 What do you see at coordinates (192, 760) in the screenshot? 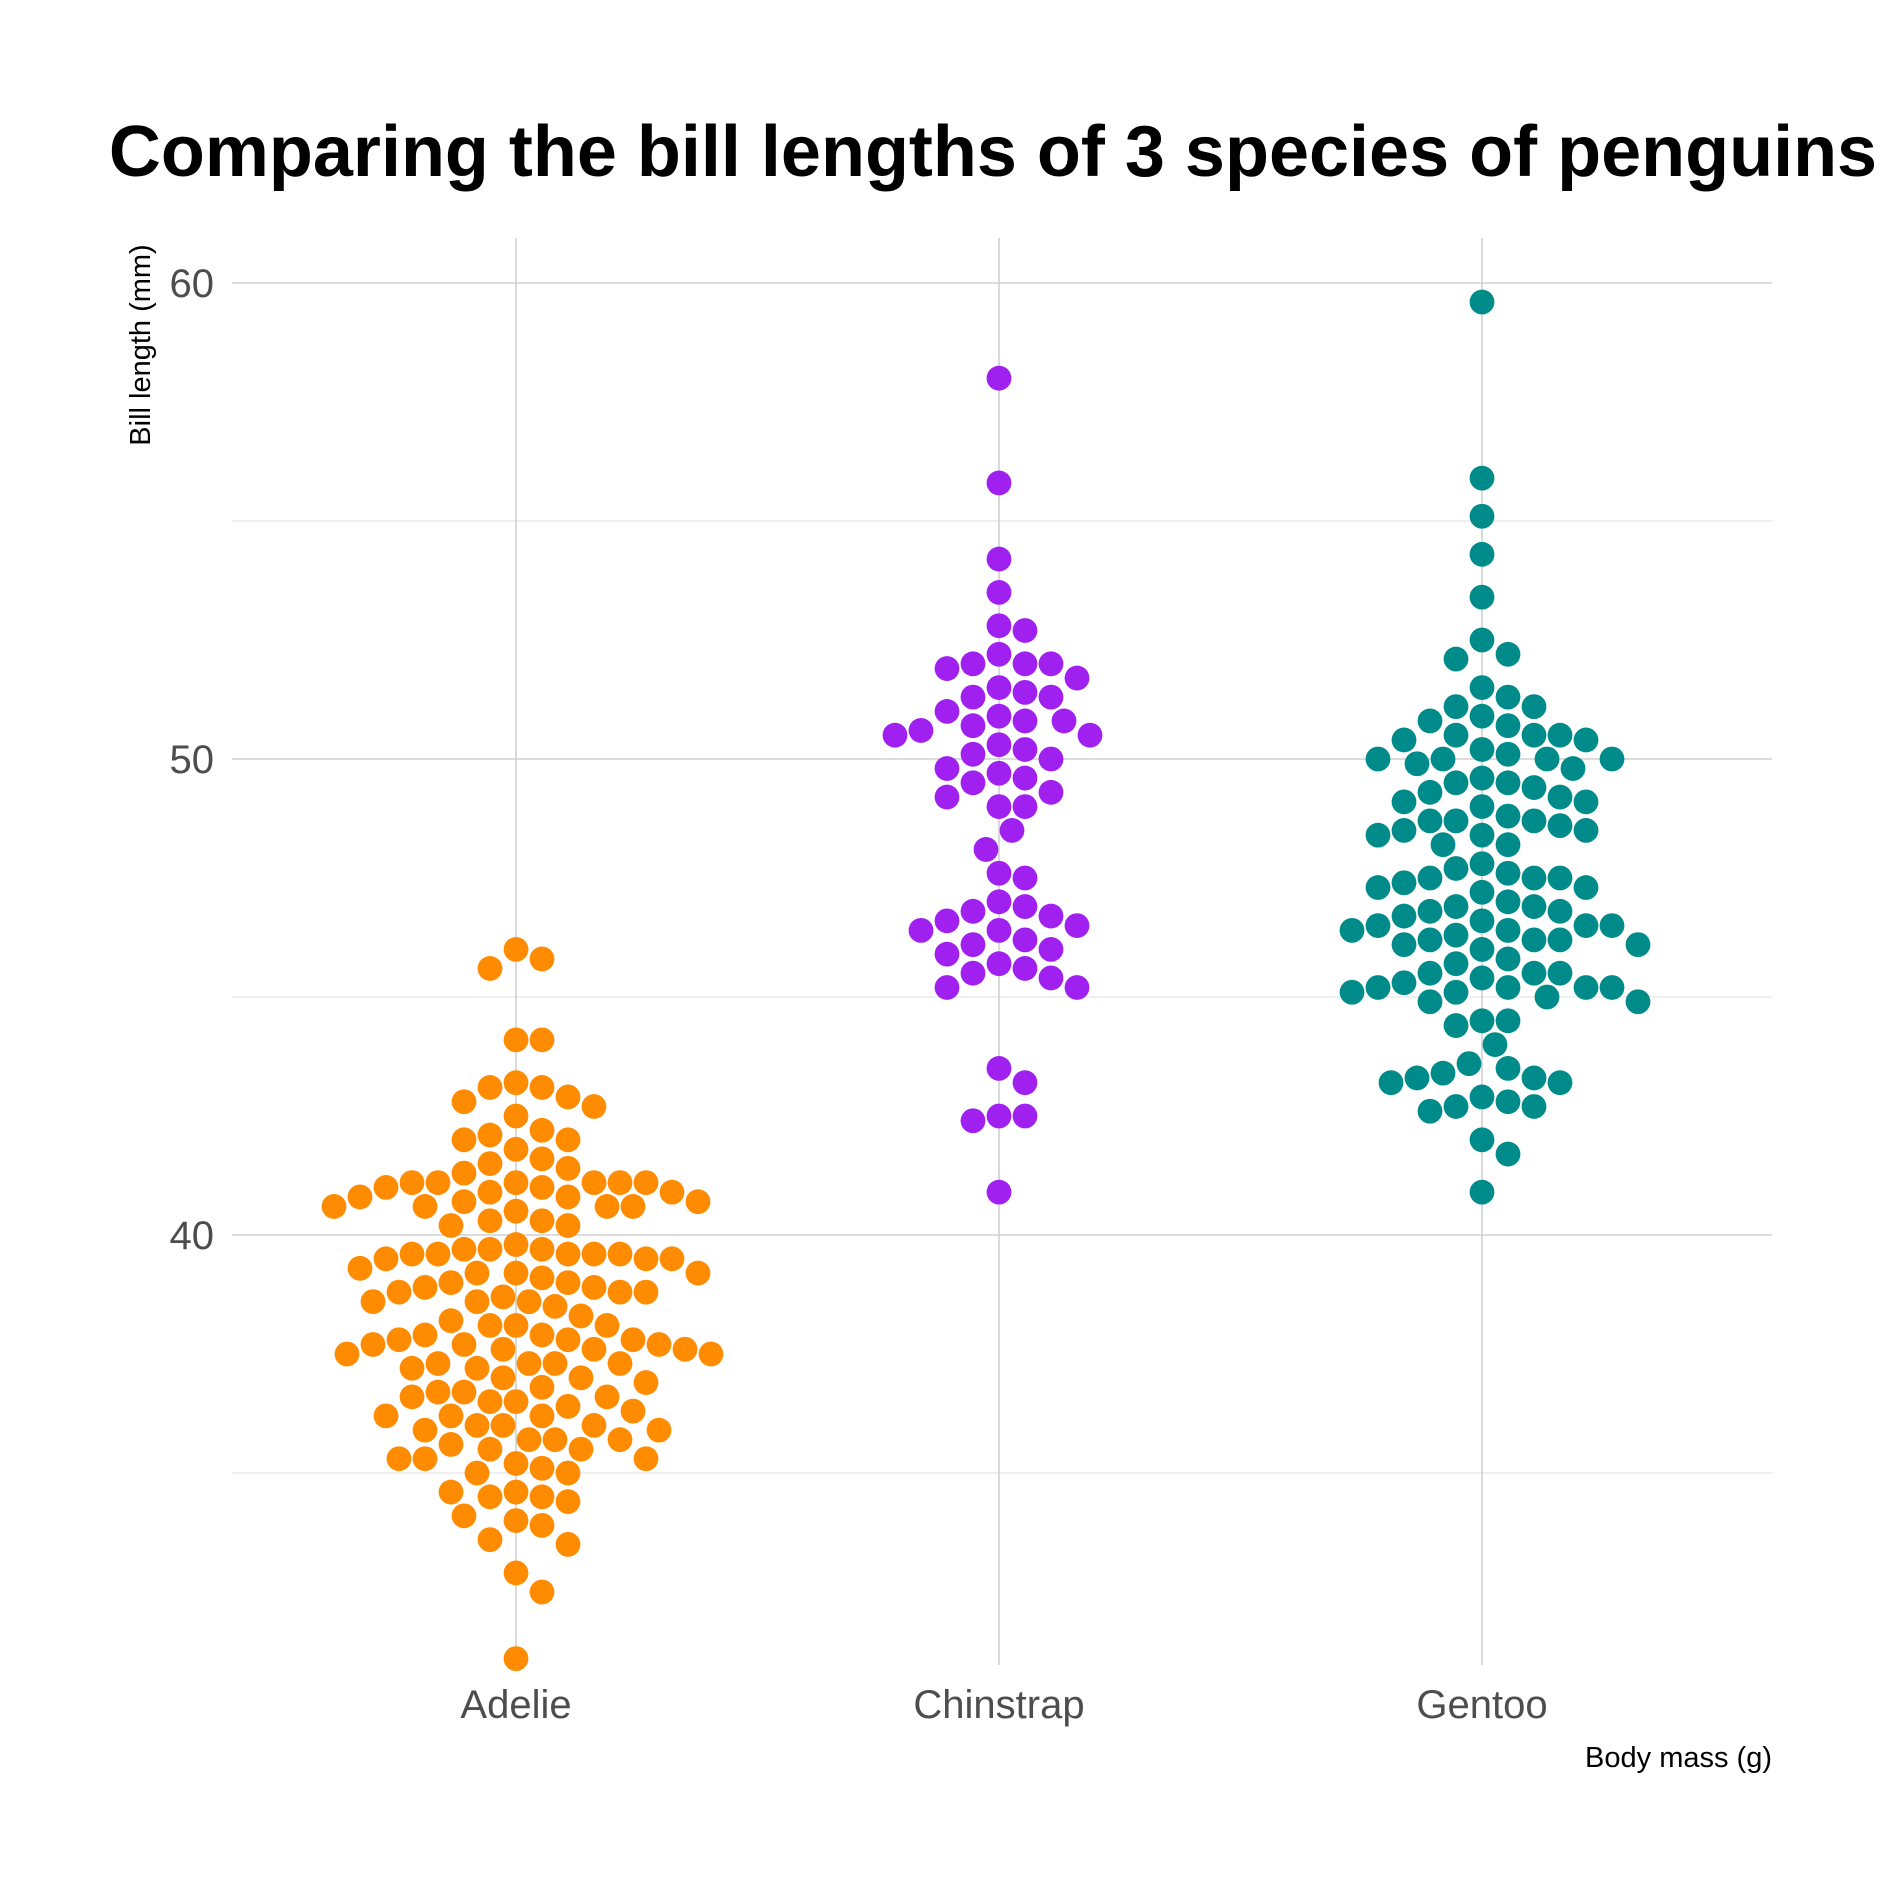
I see `y-tick-label: 50` at bounding box center [192, 760].